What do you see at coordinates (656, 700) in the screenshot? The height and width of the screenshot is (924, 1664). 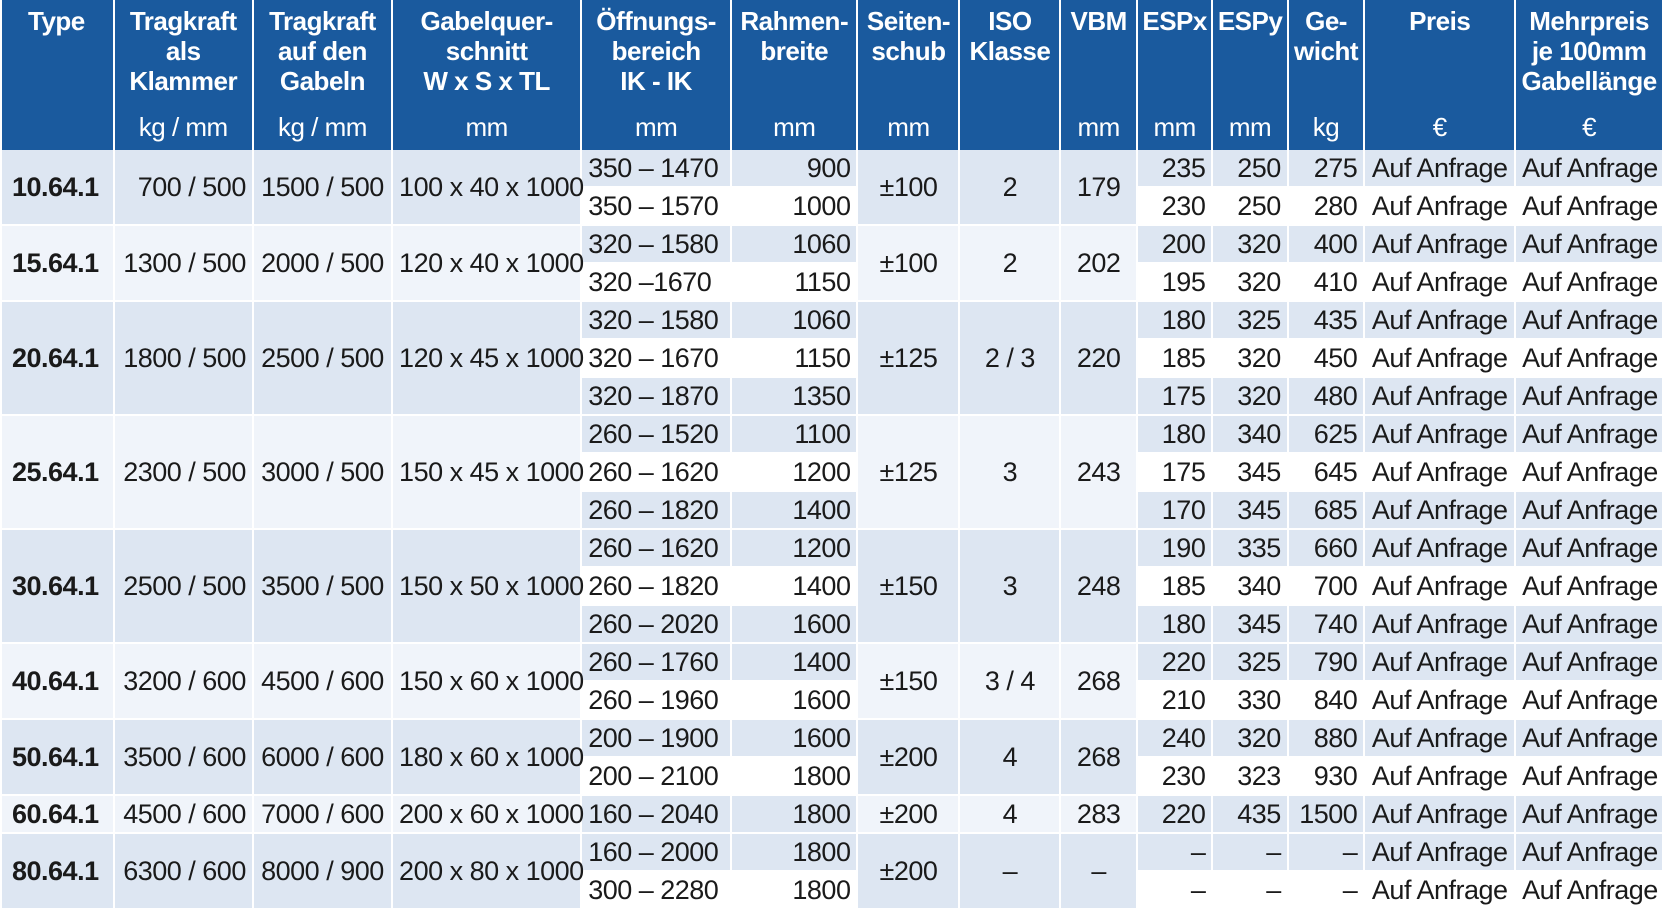 I see `oeffnungsbereich: 260 – 1960` at bounding box center [656, 700].